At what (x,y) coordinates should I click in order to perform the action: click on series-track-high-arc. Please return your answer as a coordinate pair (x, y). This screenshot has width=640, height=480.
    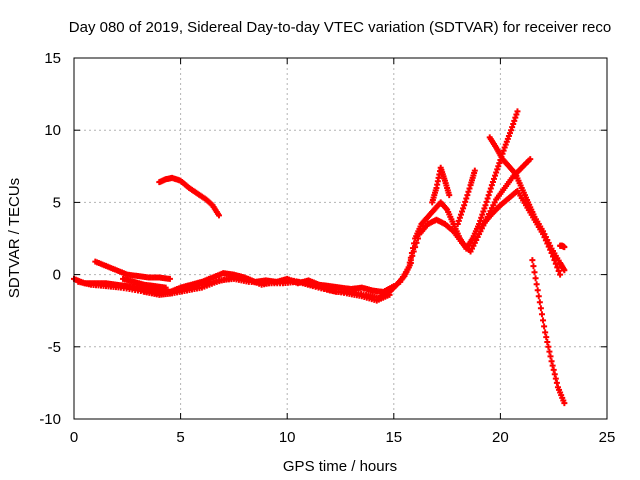
    Looking at the image, I should click on (189, 196).